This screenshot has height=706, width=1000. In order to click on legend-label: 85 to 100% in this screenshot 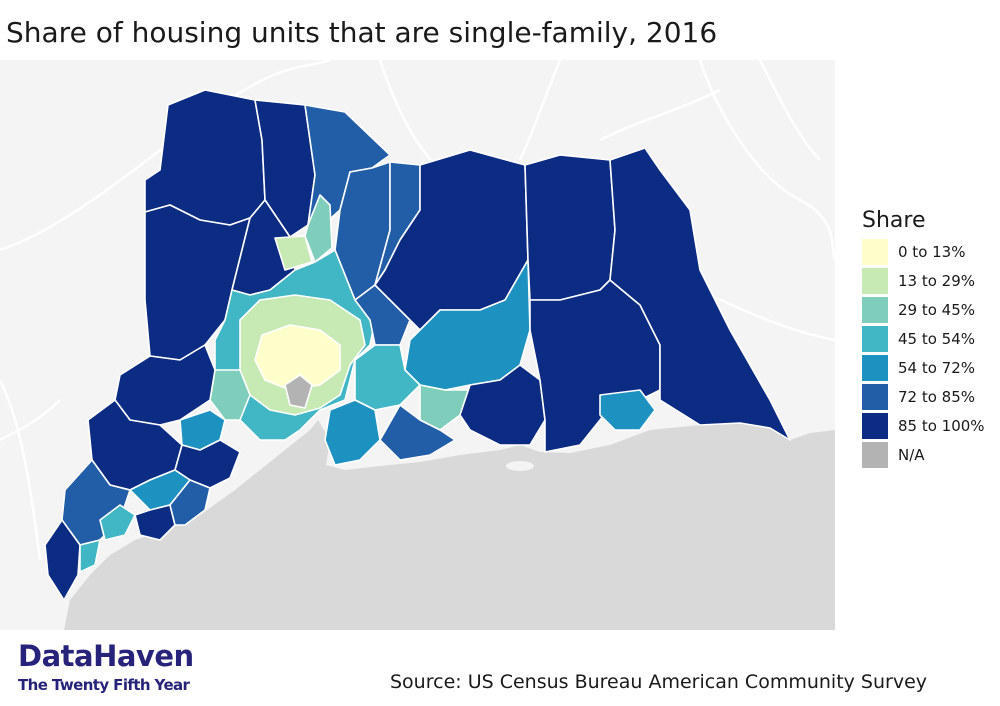, I will do `click(941, 425)`.